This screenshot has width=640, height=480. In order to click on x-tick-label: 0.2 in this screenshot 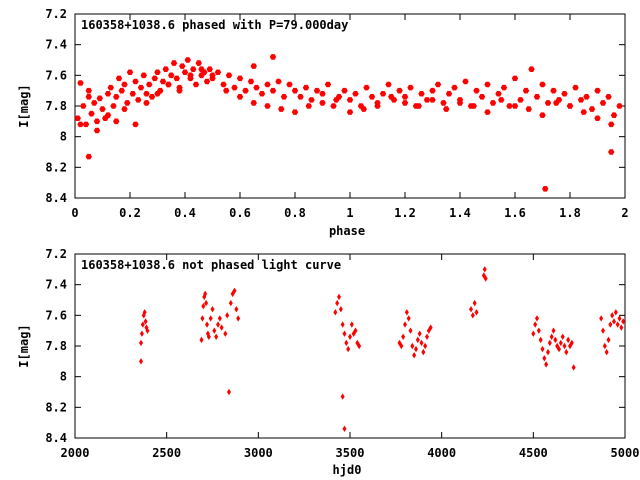, I will do `click(130, 213)`.